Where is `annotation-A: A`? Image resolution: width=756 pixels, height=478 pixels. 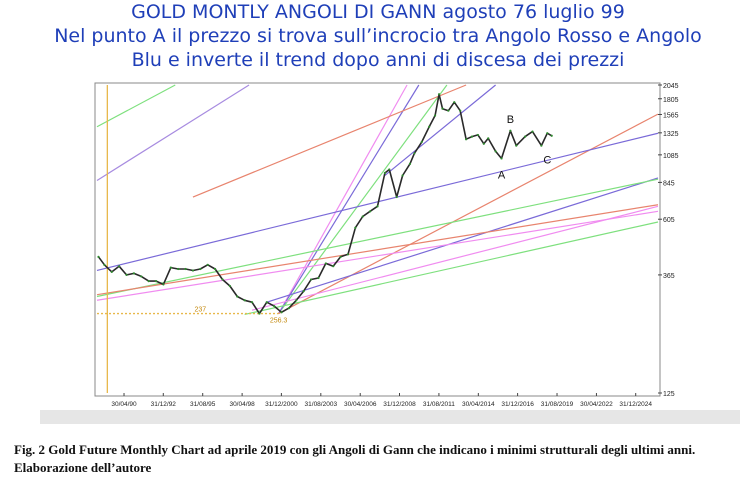 annotation-A: A is located at coordinates (502, 175).